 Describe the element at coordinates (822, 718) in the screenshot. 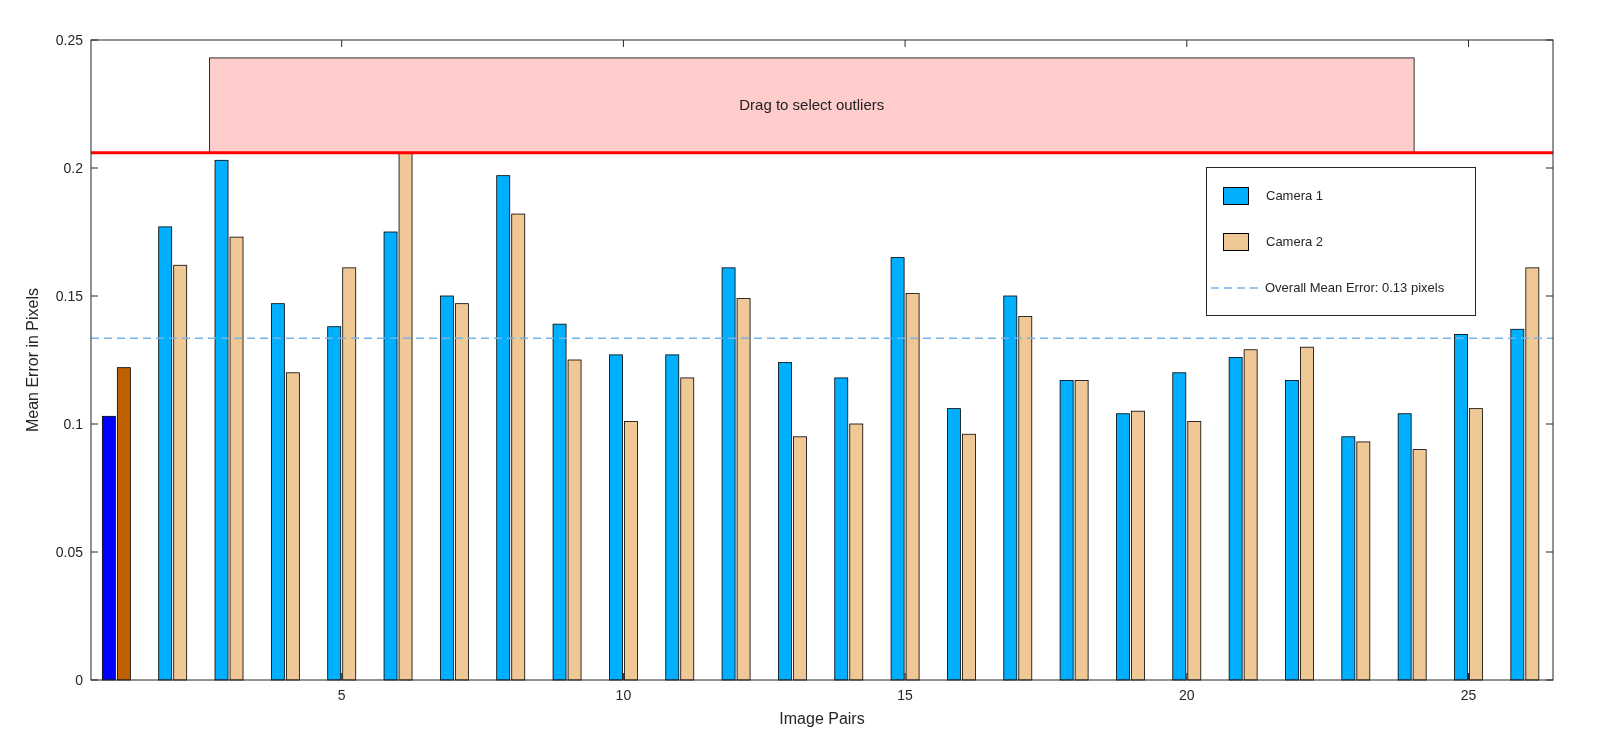

I see `x-axis-title: Image Pairs` at that location.